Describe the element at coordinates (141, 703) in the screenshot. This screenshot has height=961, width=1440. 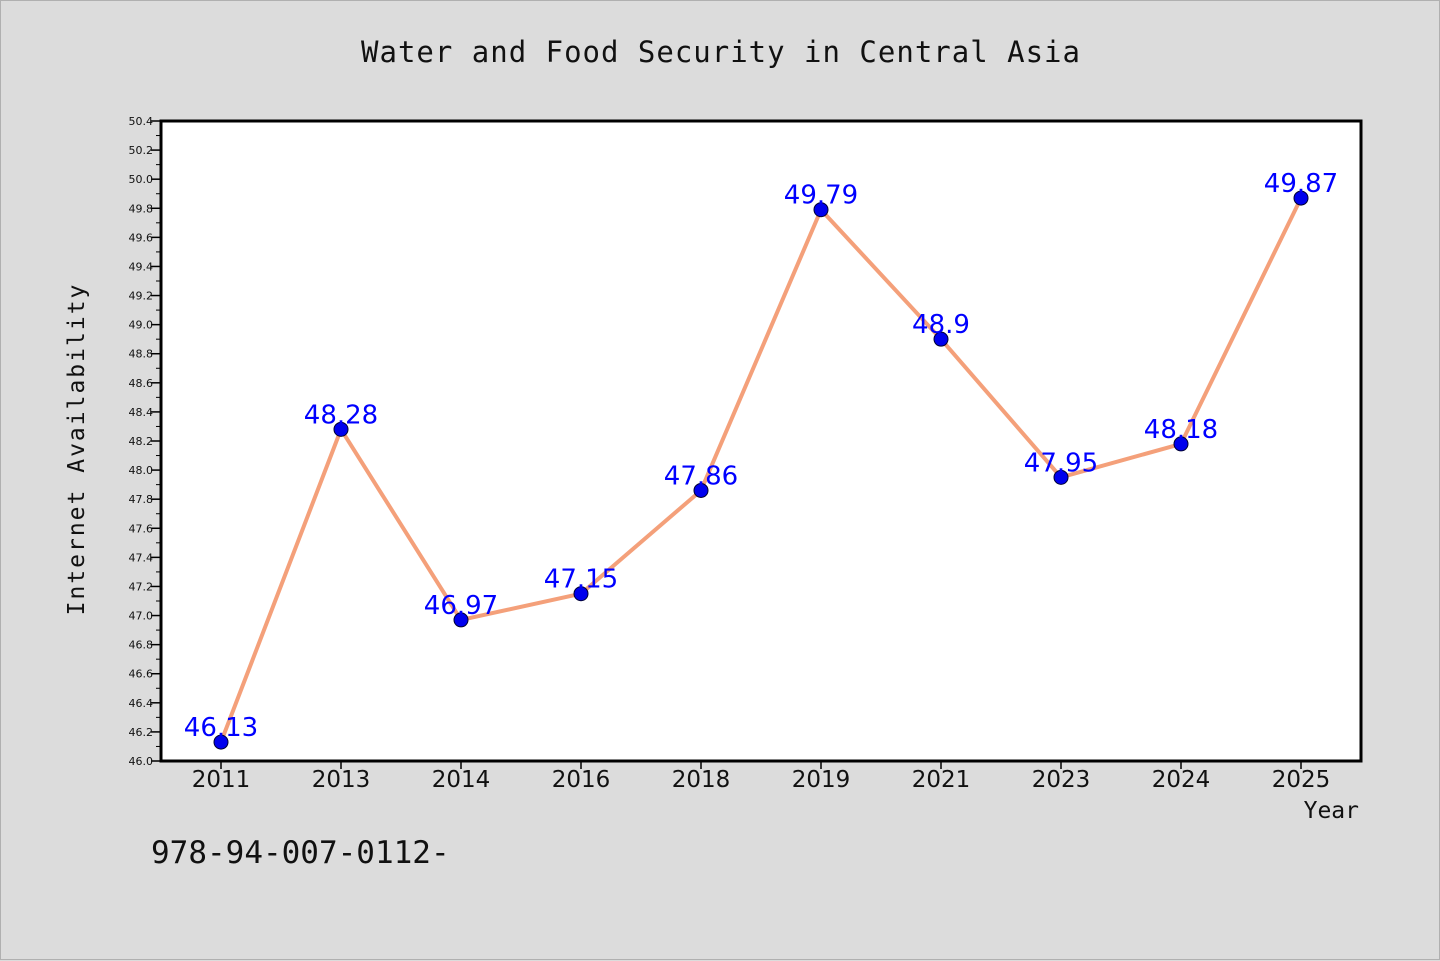
I see `y-tick-label: 46.4` at that location.